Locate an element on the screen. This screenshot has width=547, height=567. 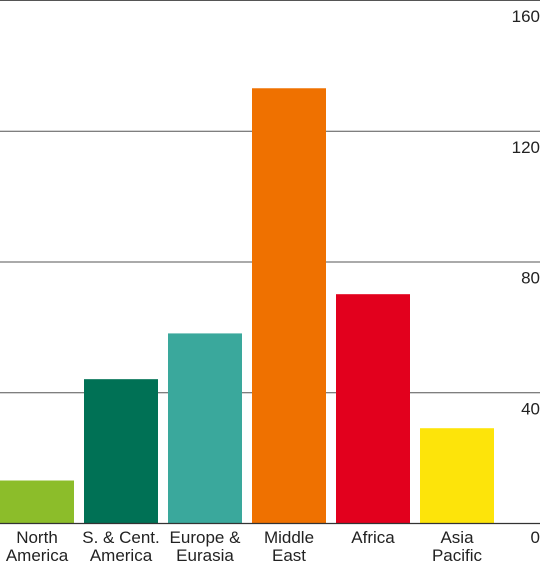
y-tick-label-80: 80 is located at coordinates (530, 278).